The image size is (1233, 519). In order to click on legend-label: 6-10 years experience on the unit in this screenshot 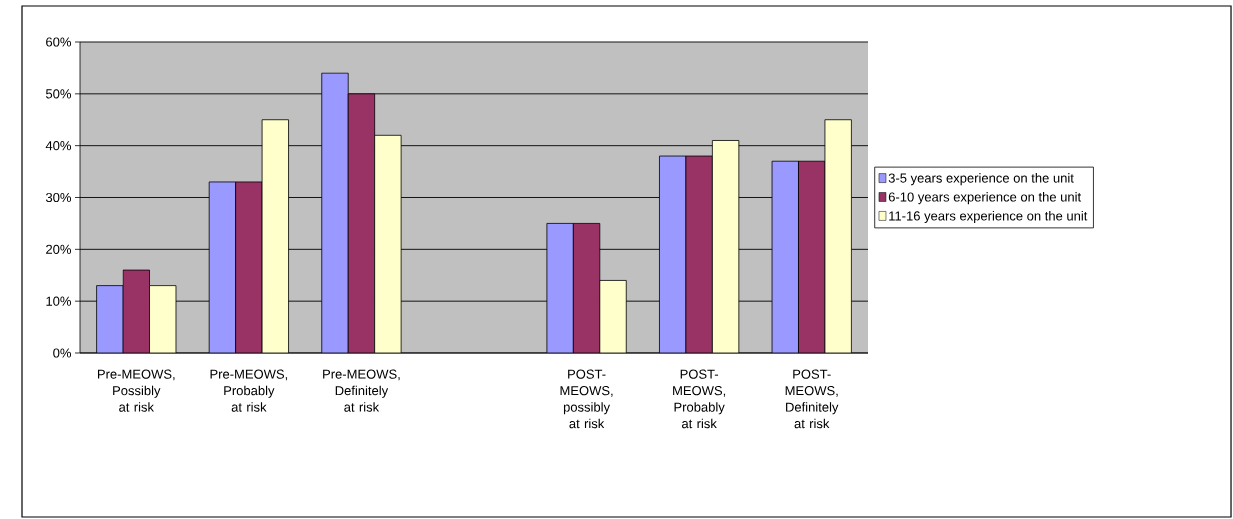, I will do `click(985, 198)`.